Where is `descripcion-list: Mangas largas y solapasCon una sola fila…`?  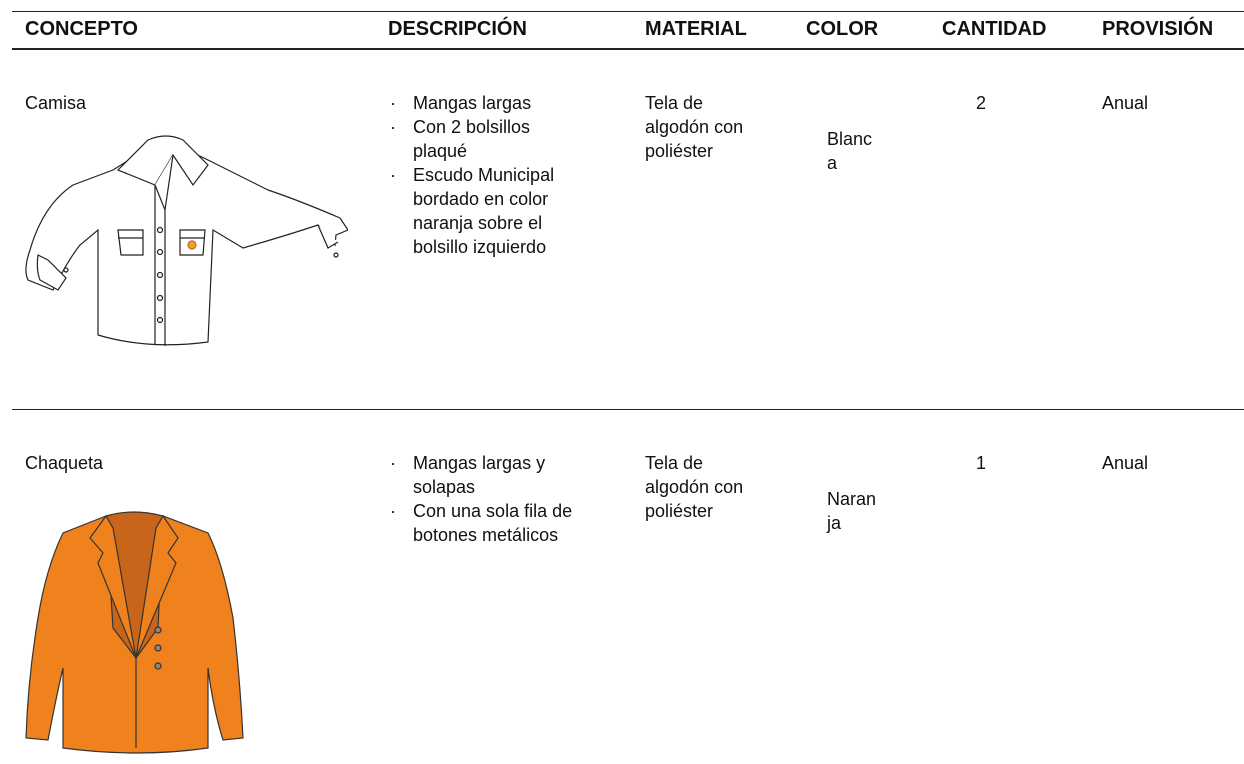
descripcion-list: Mangas largas y solapasCon una sola fila… is located at coordinates (488, 499).